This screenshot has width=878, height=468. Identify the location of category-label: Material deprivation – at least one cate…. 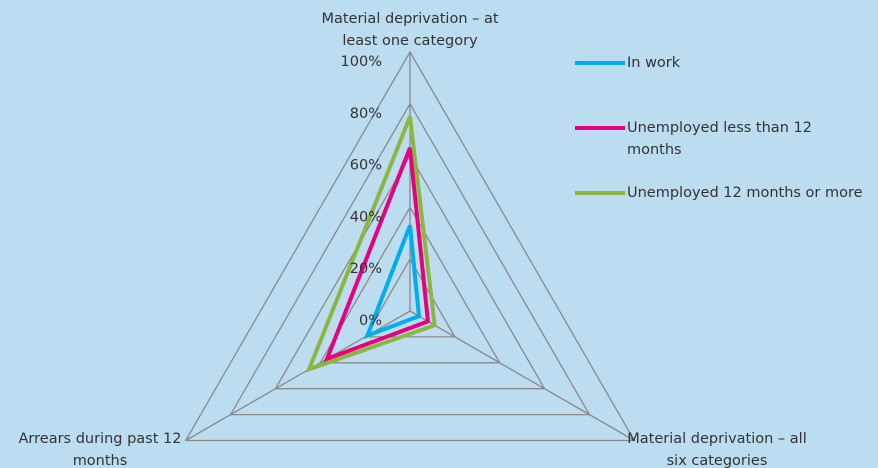
(410, 30).